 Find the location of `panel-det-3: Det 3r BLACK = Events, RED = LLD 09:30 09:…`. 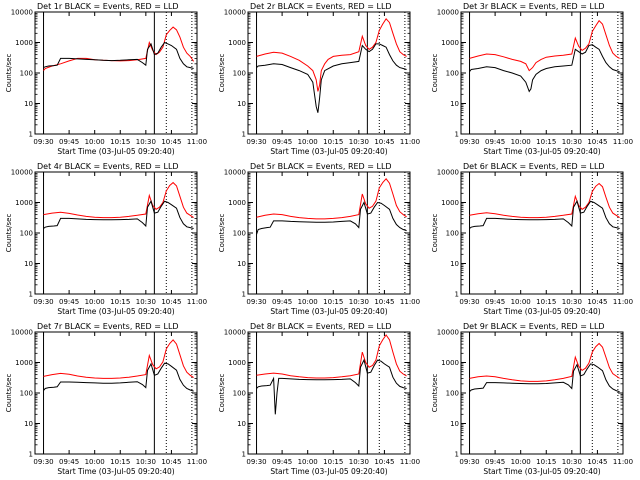

panel-det-3: Det 3r BLACK = Events, RED = LLD 09:30 09:… is located at coordinates (532, 79).